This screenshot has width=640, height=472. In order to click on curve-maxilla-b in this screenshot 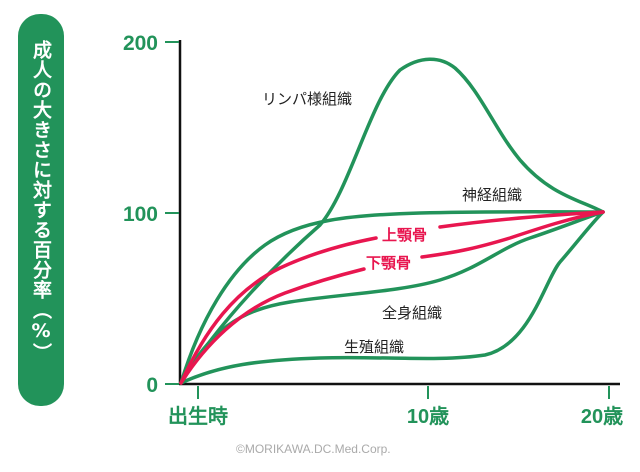, I will do `click(521, 219)`.